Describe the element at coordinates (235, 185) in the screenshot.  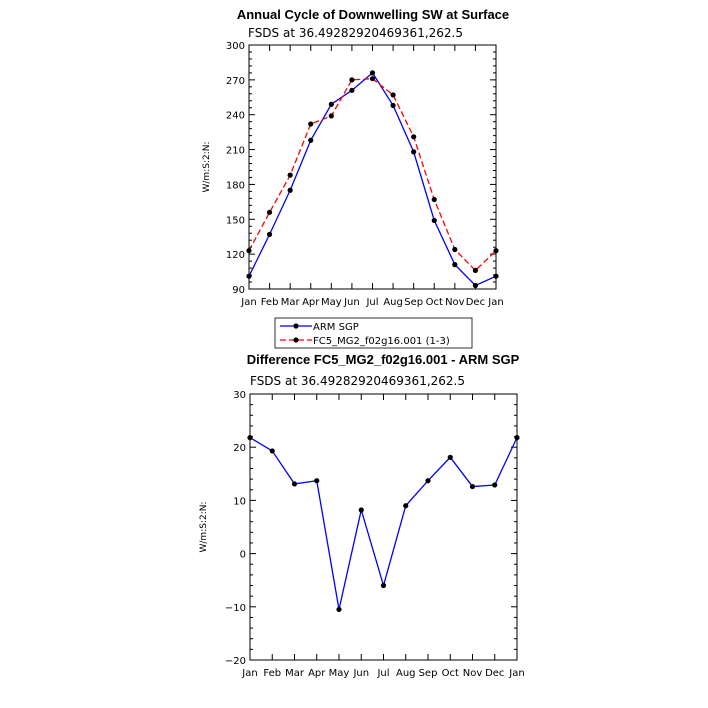
I see `y-tick-label: 180` at that location.